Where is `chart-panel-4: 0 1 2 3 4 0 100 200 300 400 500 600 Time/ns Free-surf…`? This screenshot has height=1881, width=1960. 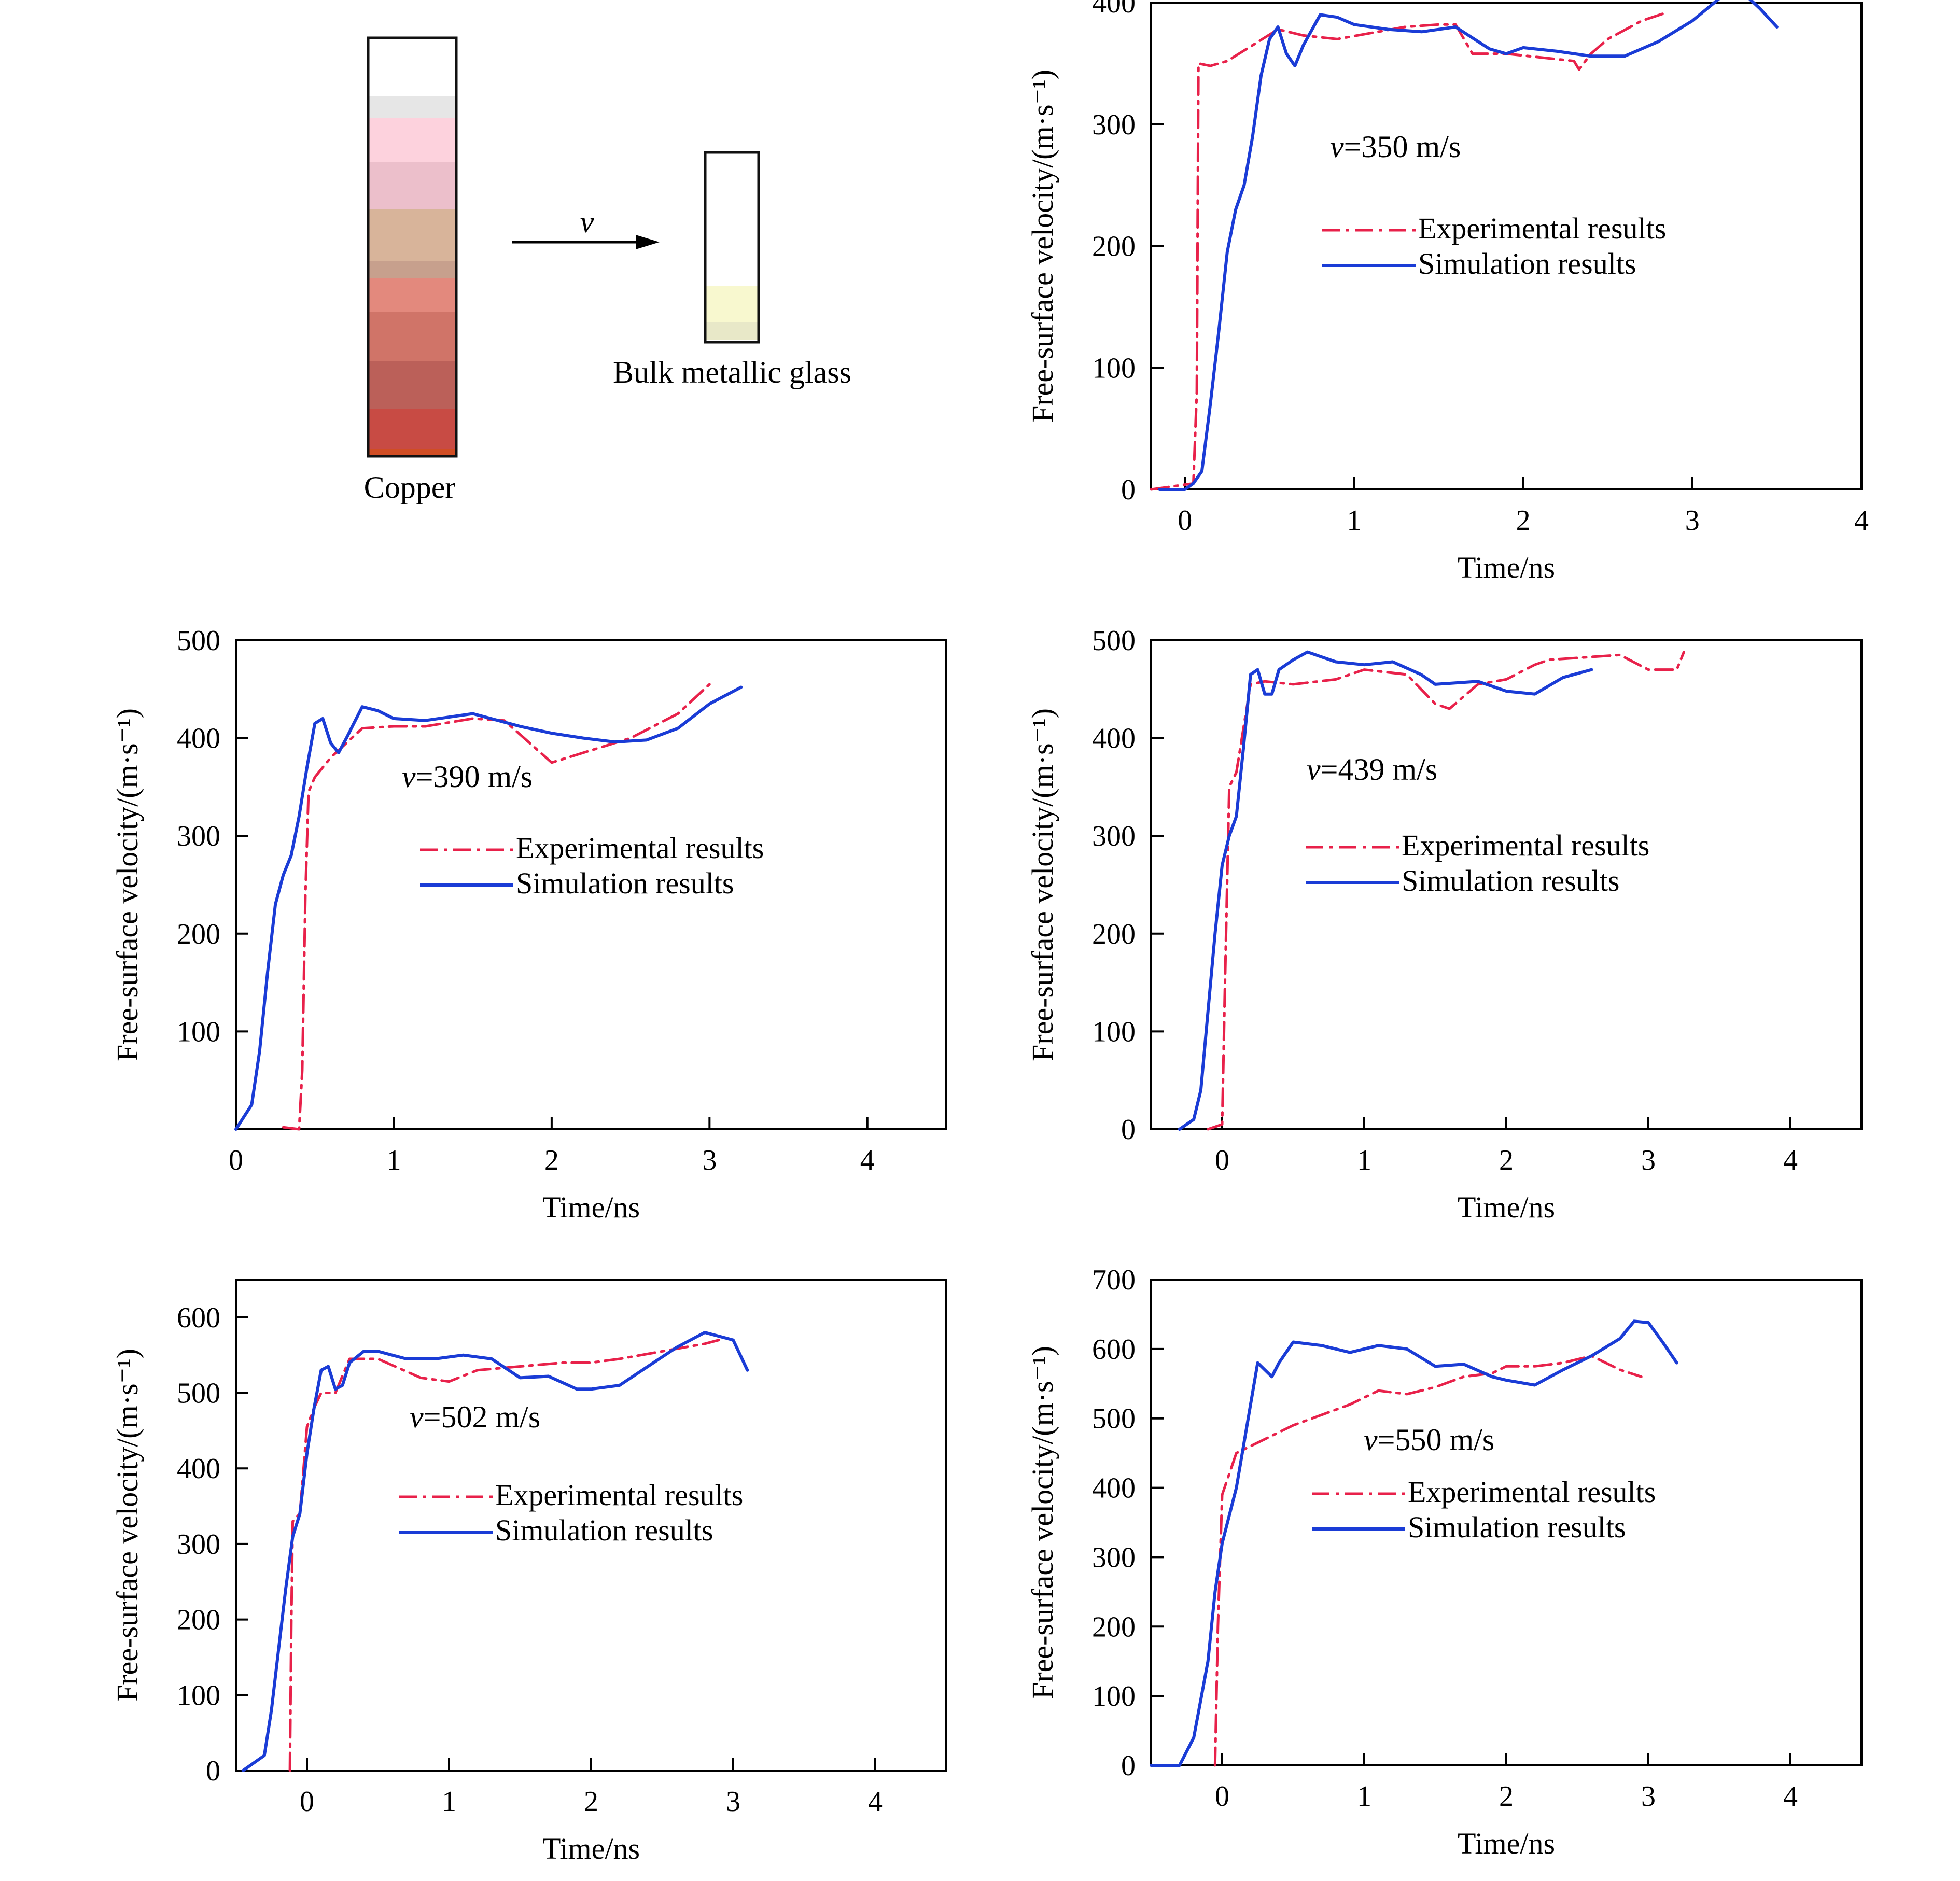
chart-panel-4: 0 1 2 3 4 0 100 200 300 400 500 600 Time/ns Free-surf… is located at coordinates (528, 1572).